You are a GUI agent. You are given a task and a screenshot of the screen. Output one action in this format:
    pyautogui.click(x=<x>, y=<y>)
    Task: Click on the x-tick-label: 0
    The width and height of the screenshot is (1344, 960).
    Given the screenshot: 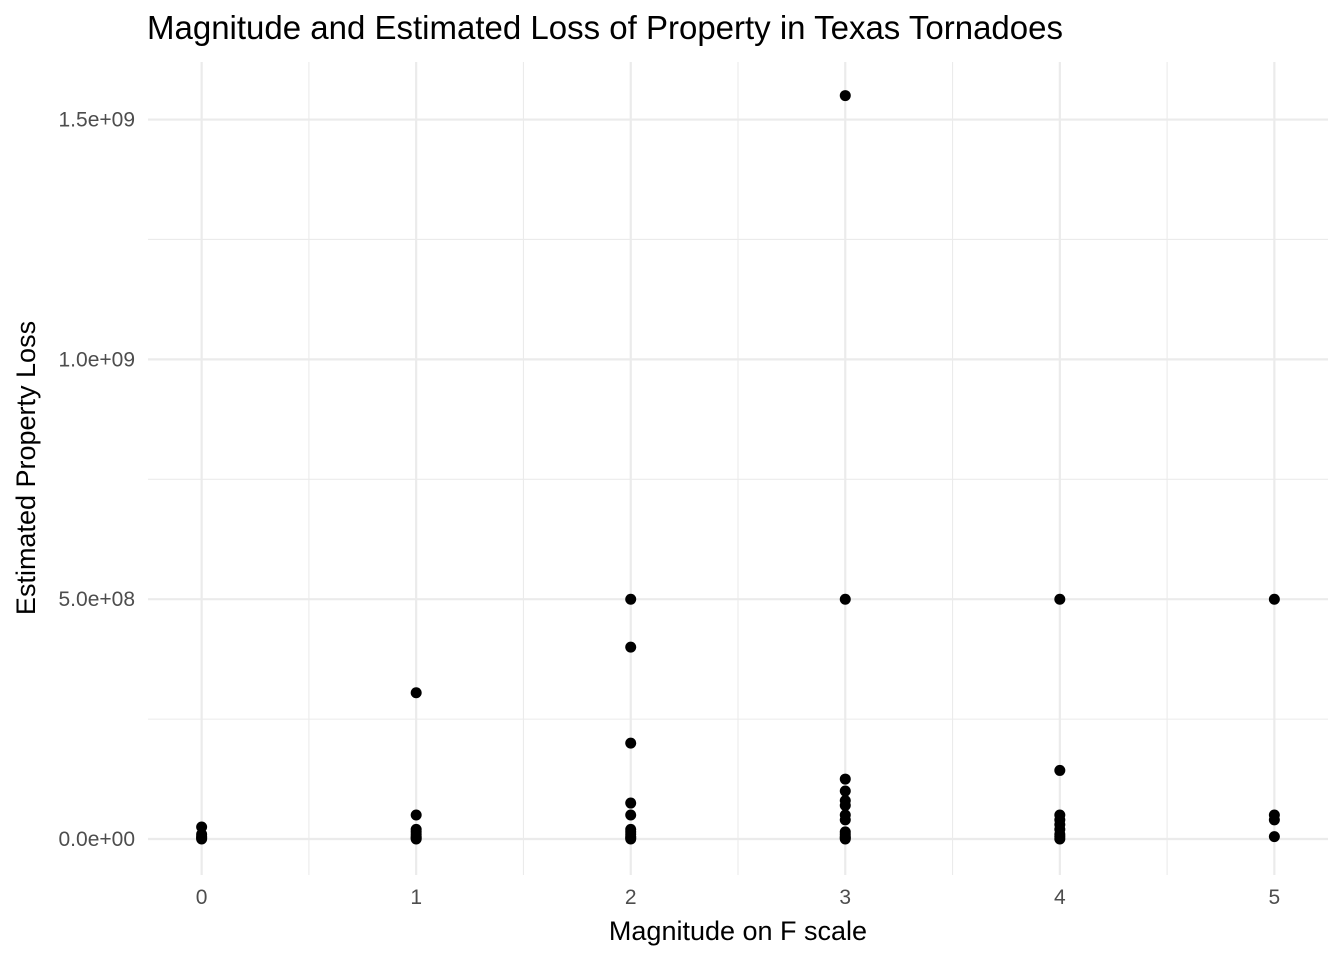 What is the action you would take?
    pyautogui.click(x=202, y=897)
    